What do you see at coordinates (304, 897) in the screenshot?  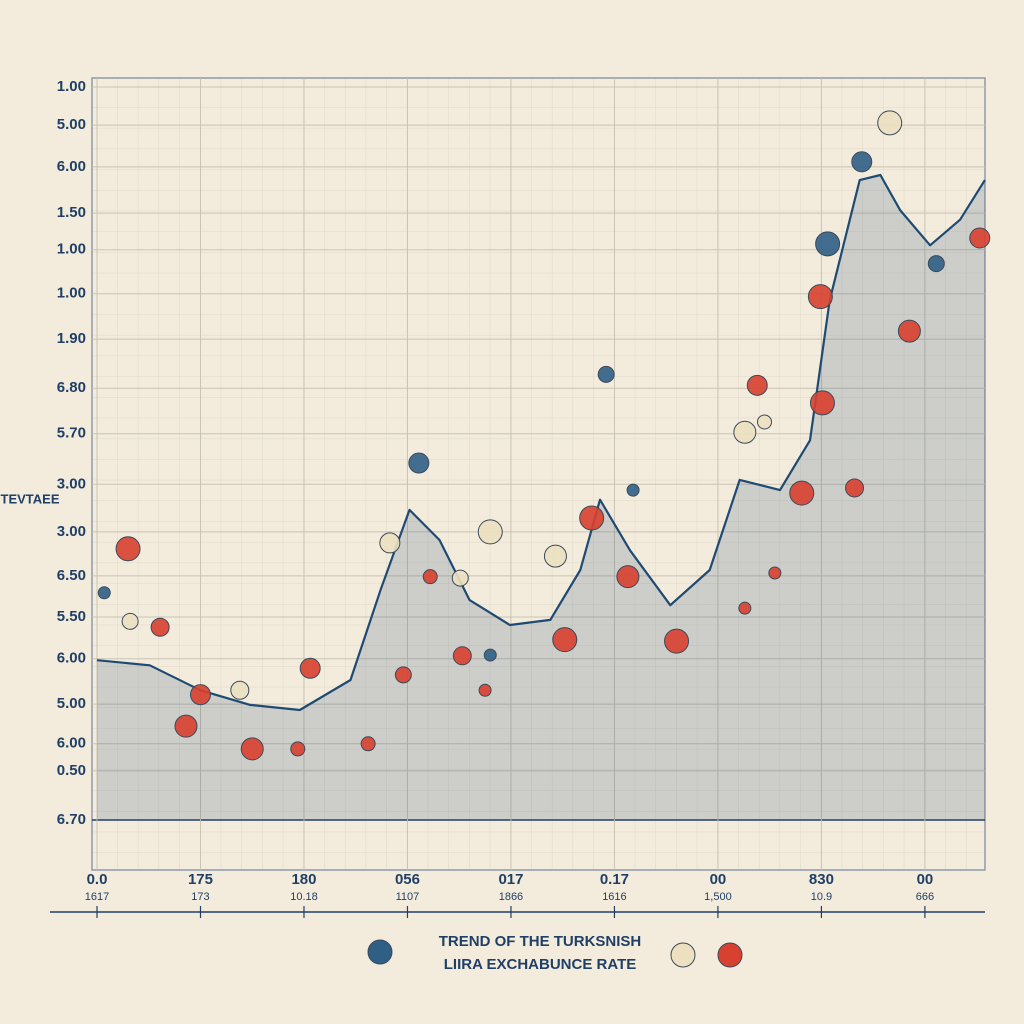 I see `x-tick-sublabel: 10.18` at bounding box center [304, 897].